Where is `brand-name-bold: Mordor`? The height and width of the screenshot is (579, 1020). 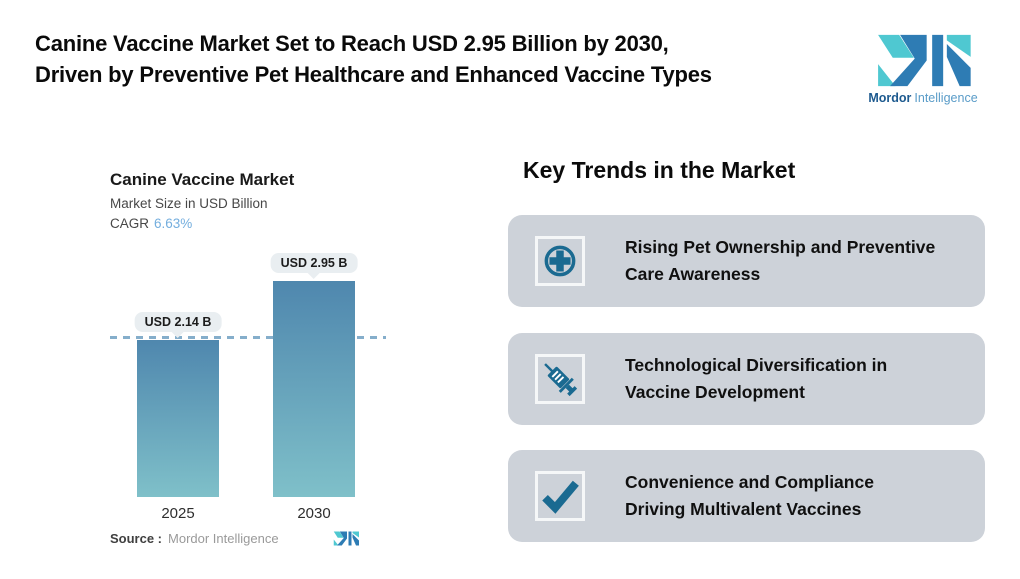
brand-name-bold: Mordor is located at coordinates (890, 98).